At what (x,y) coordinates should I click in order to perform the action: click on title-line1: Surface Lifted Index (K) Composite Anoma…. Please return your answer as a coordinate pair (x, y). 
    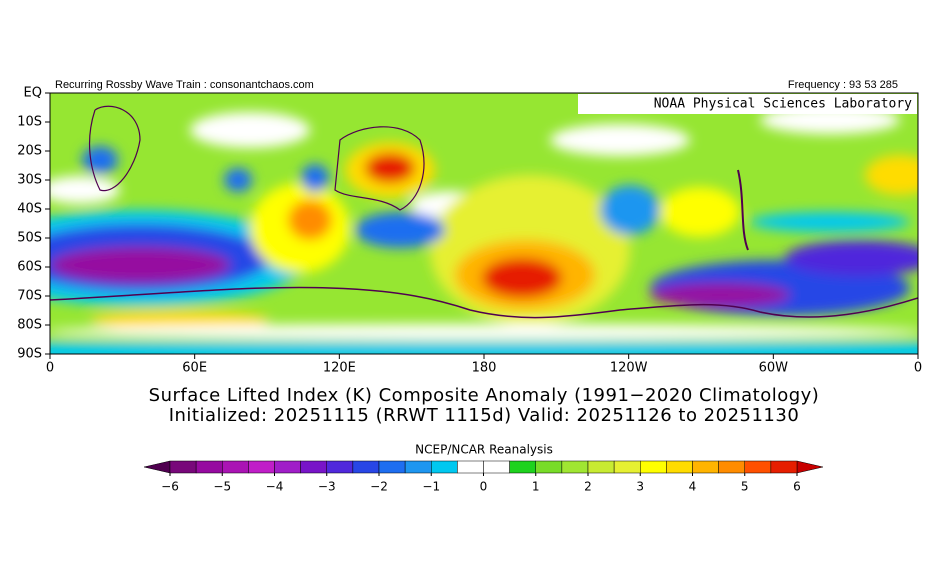
    Looking at the image, I should click on (484, 395).